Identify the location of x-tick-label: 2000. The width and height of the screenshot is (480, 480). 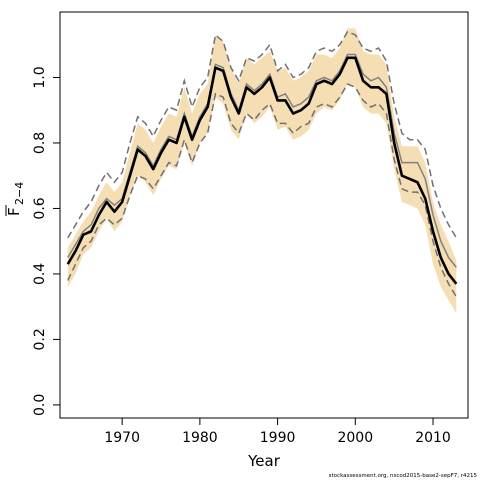
(355, 438).